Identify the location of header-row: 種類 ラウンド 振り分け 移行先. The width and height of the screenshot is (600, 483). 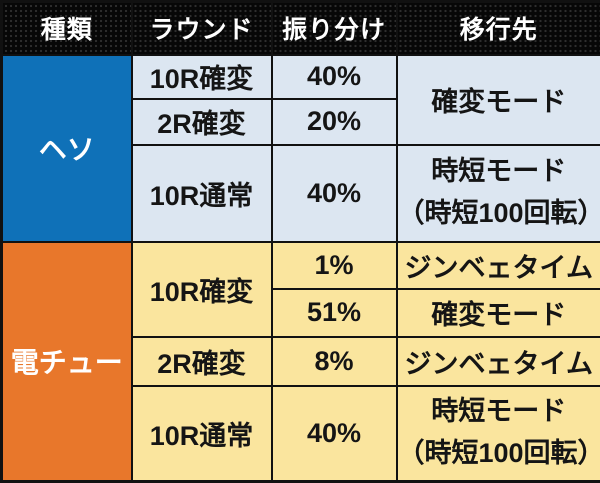
(300, 28).